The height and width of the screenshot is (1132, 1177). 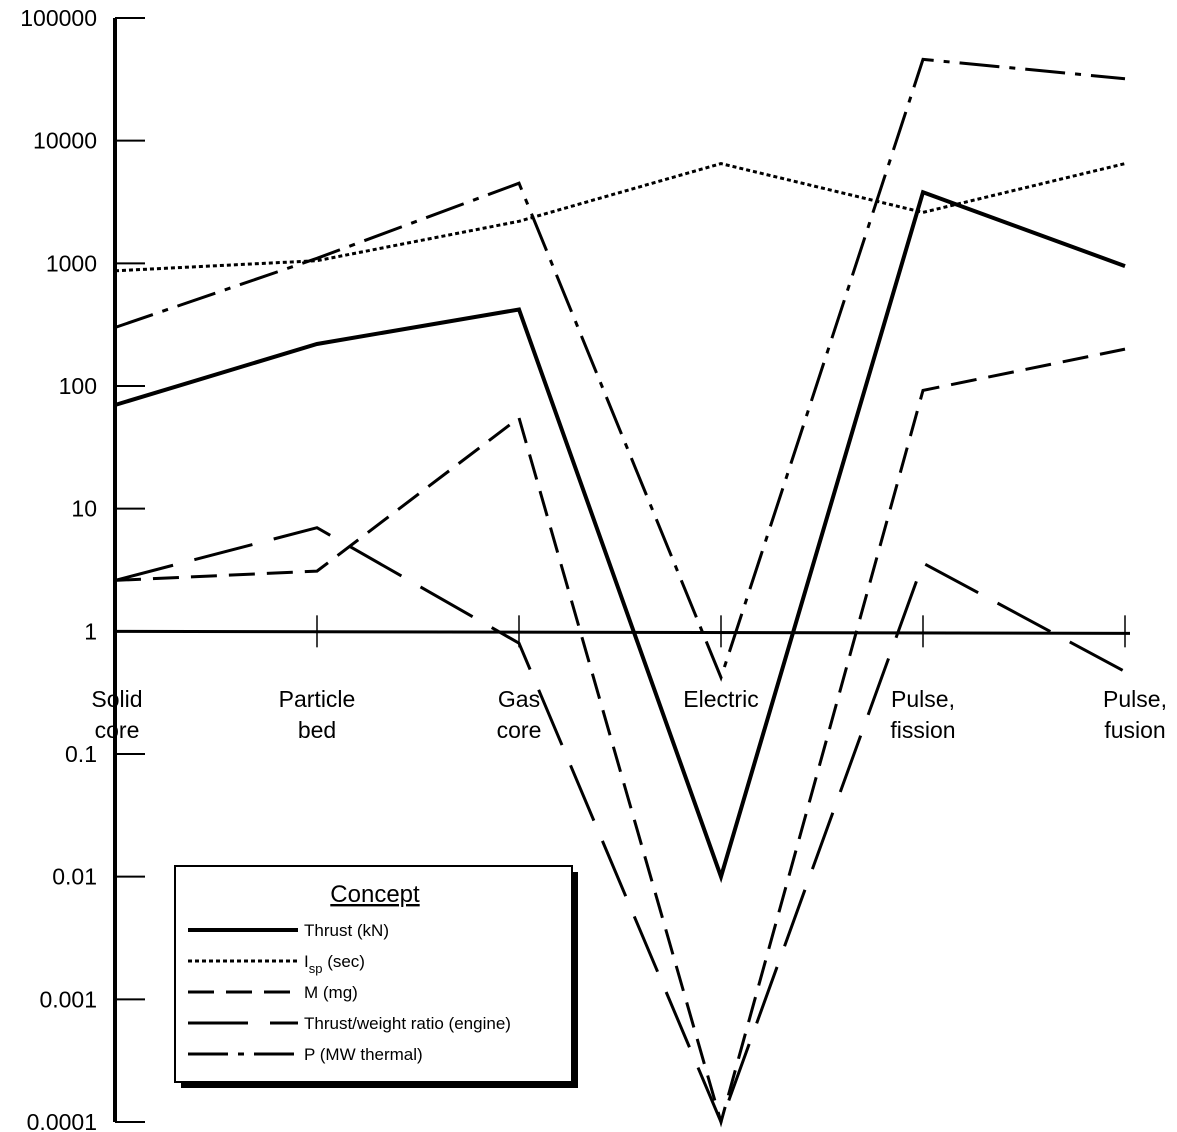 What do you see at coordinates (363, 1054) in the screenshot?
I see `legend-label: P (MW thermal)` at bounding box center [363, 1054].